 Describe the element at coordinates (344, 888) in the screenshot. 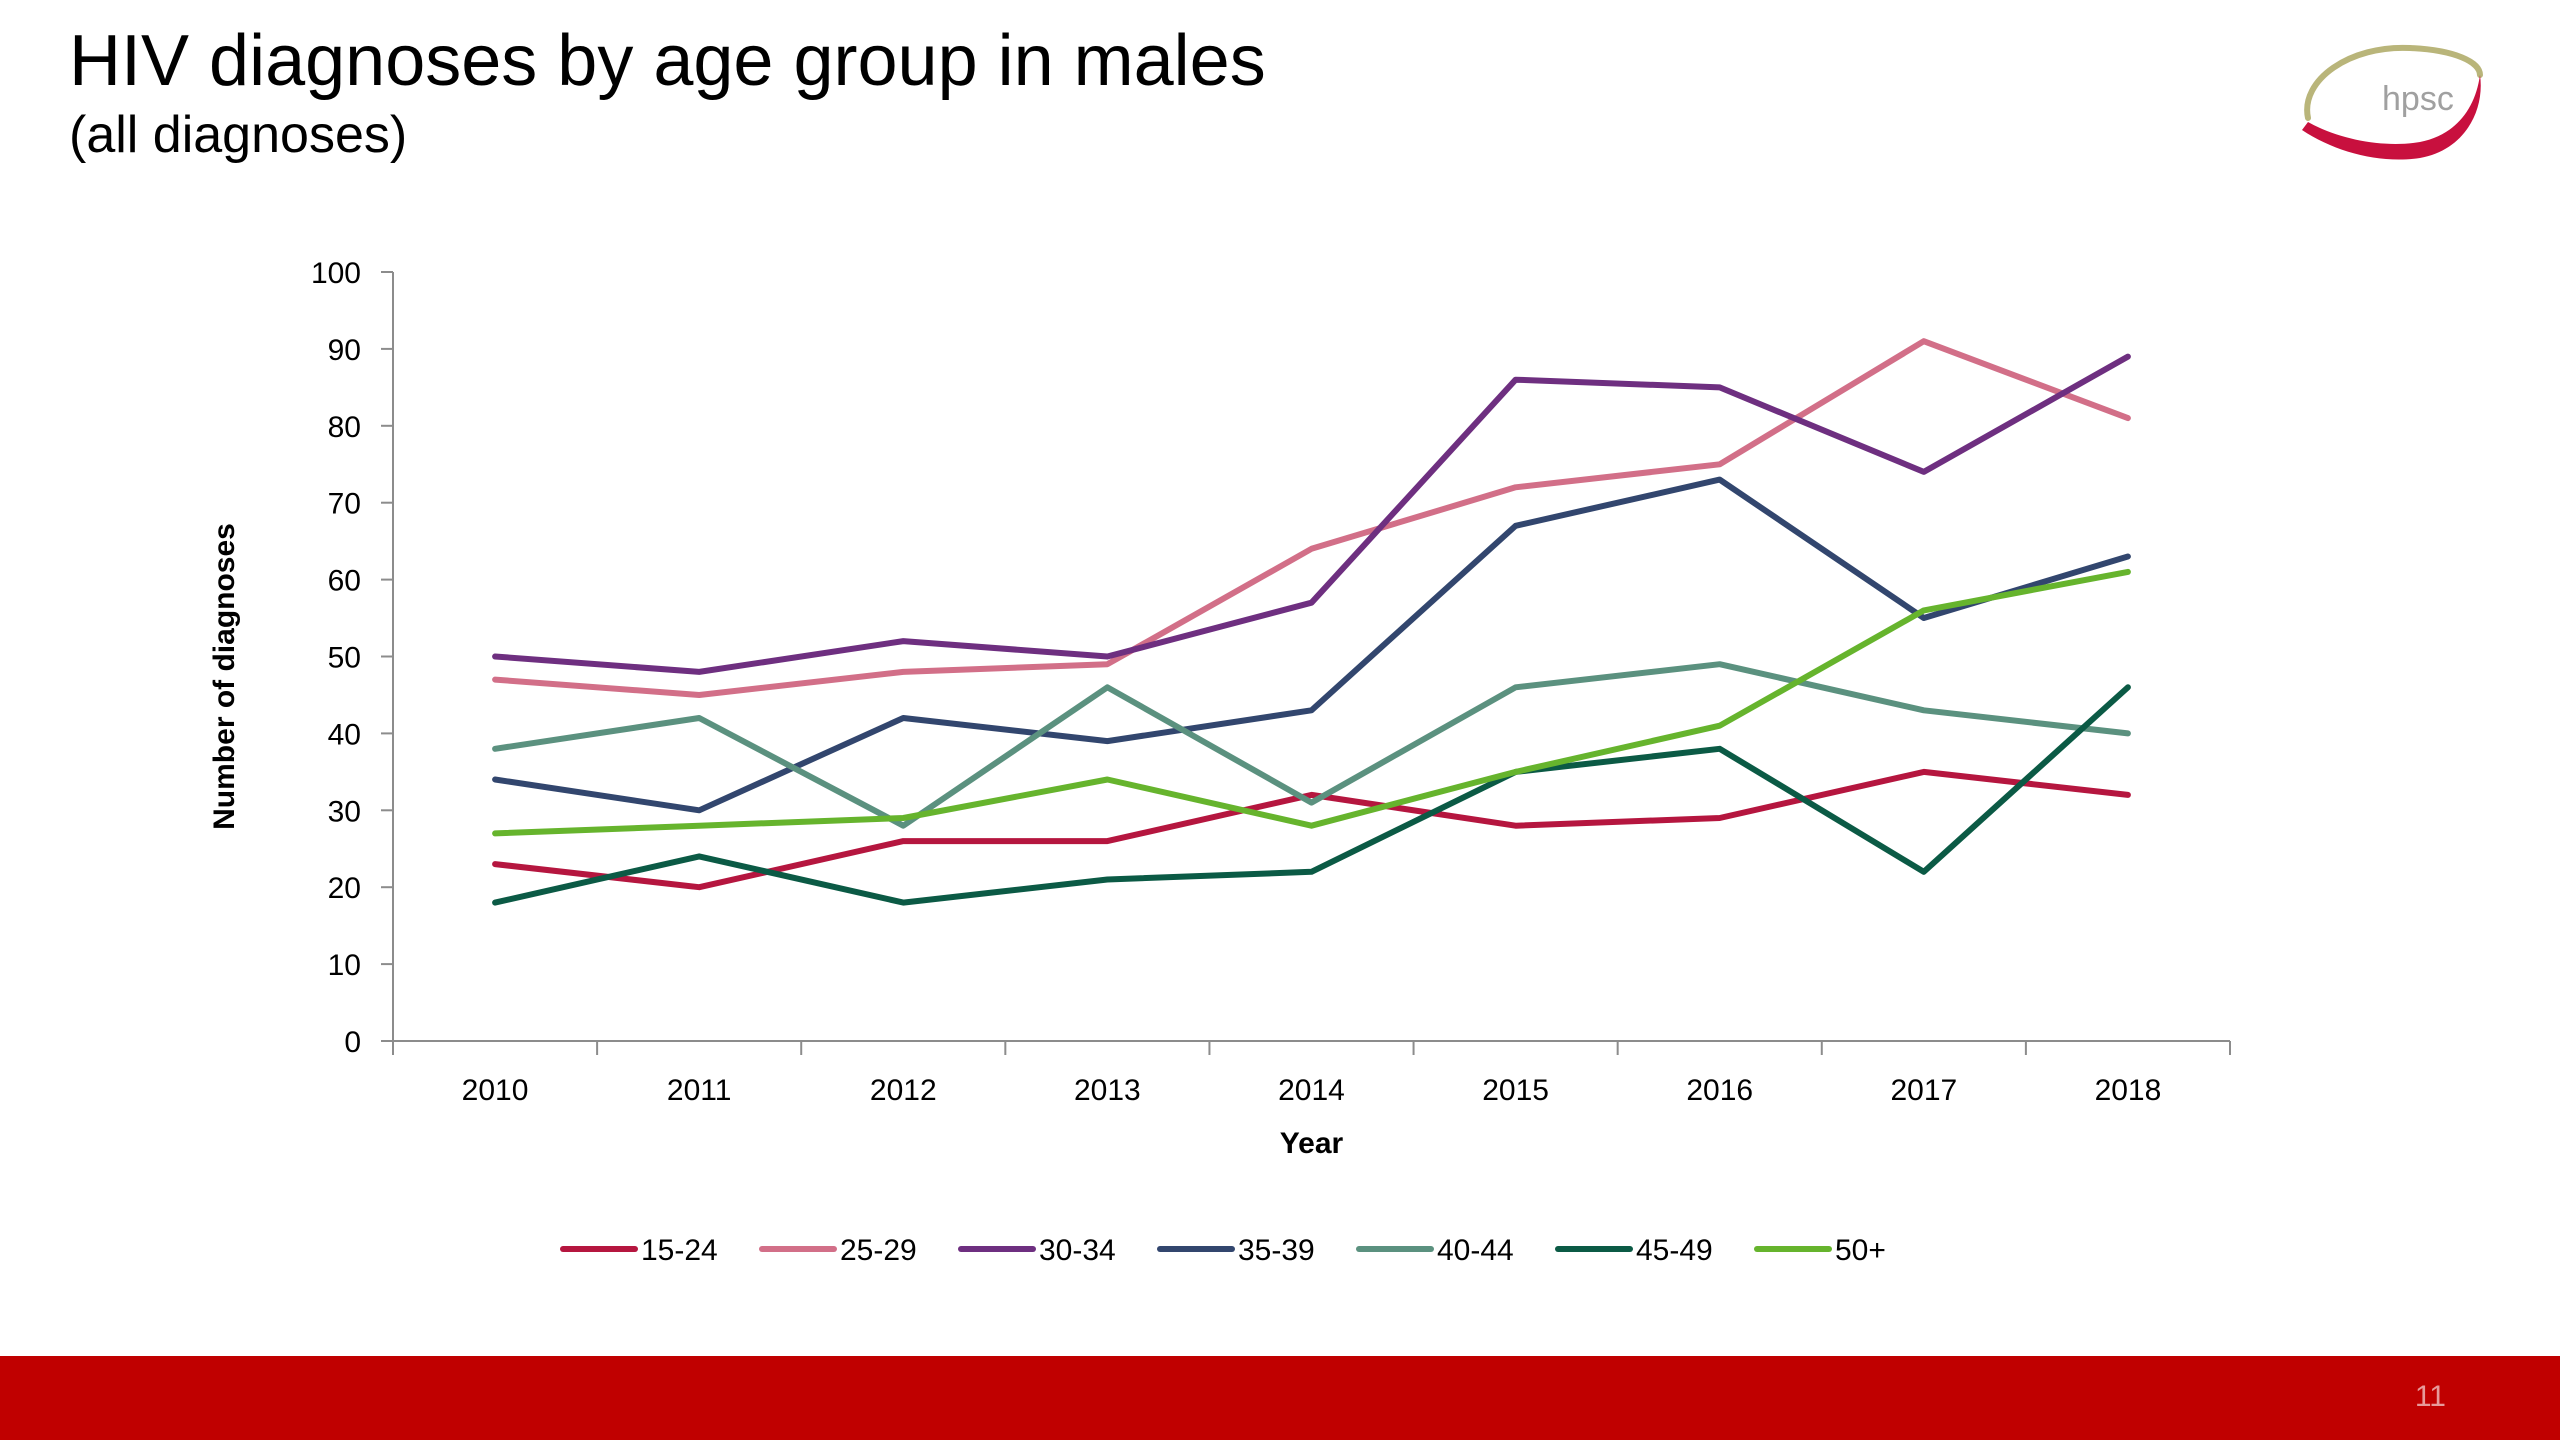

I see `y-tick-label: 20` at that location.